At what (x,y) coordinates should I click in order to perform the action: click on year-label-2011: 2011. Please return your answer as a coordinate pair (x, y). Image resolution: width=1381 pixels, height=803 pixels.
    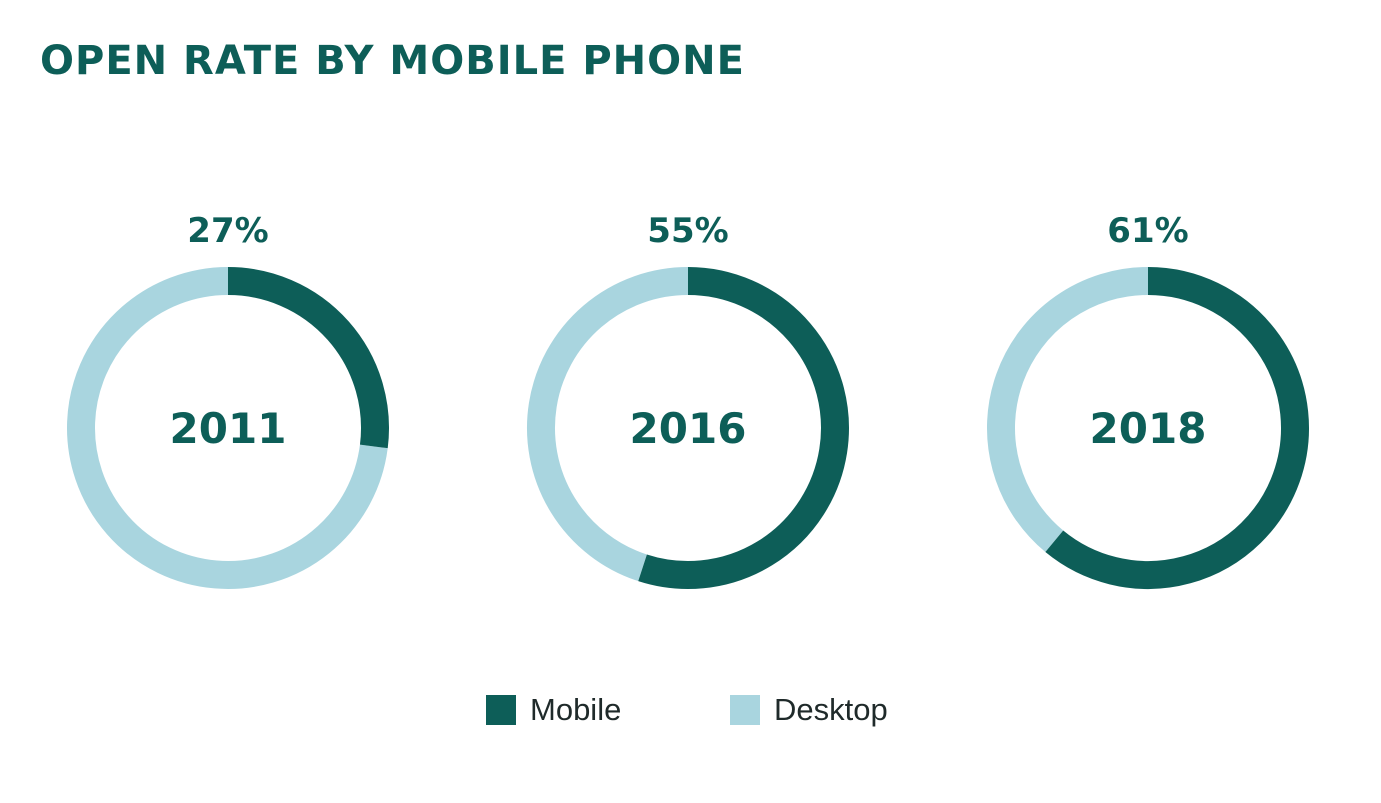
    Looking at the image, I should click on (228, 428).